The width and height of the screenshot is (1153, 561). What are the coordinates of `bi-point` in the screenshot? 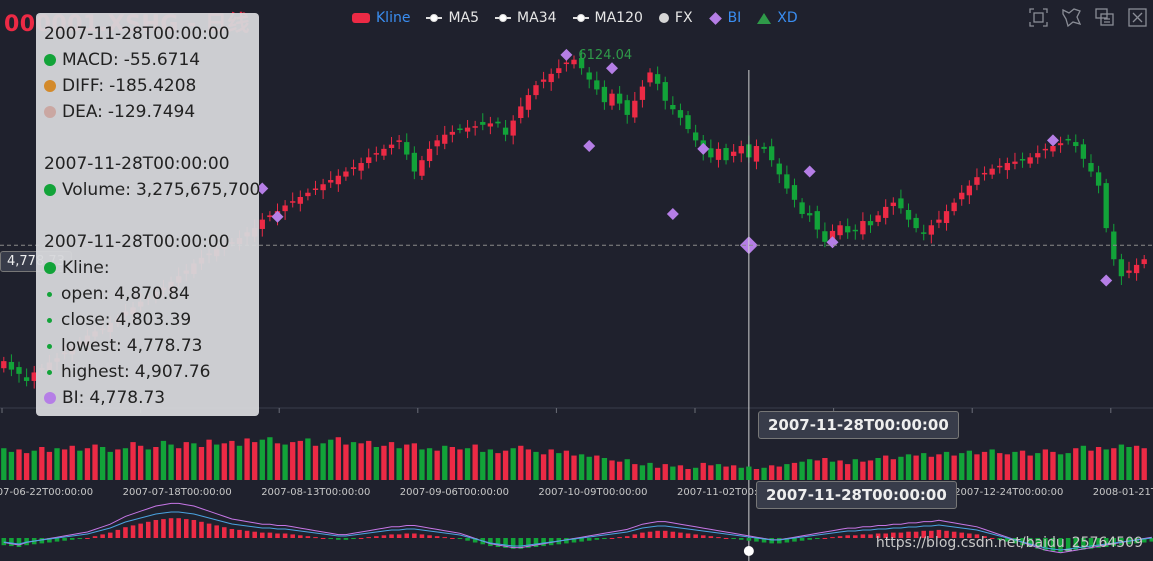 It's located at (262, 188).